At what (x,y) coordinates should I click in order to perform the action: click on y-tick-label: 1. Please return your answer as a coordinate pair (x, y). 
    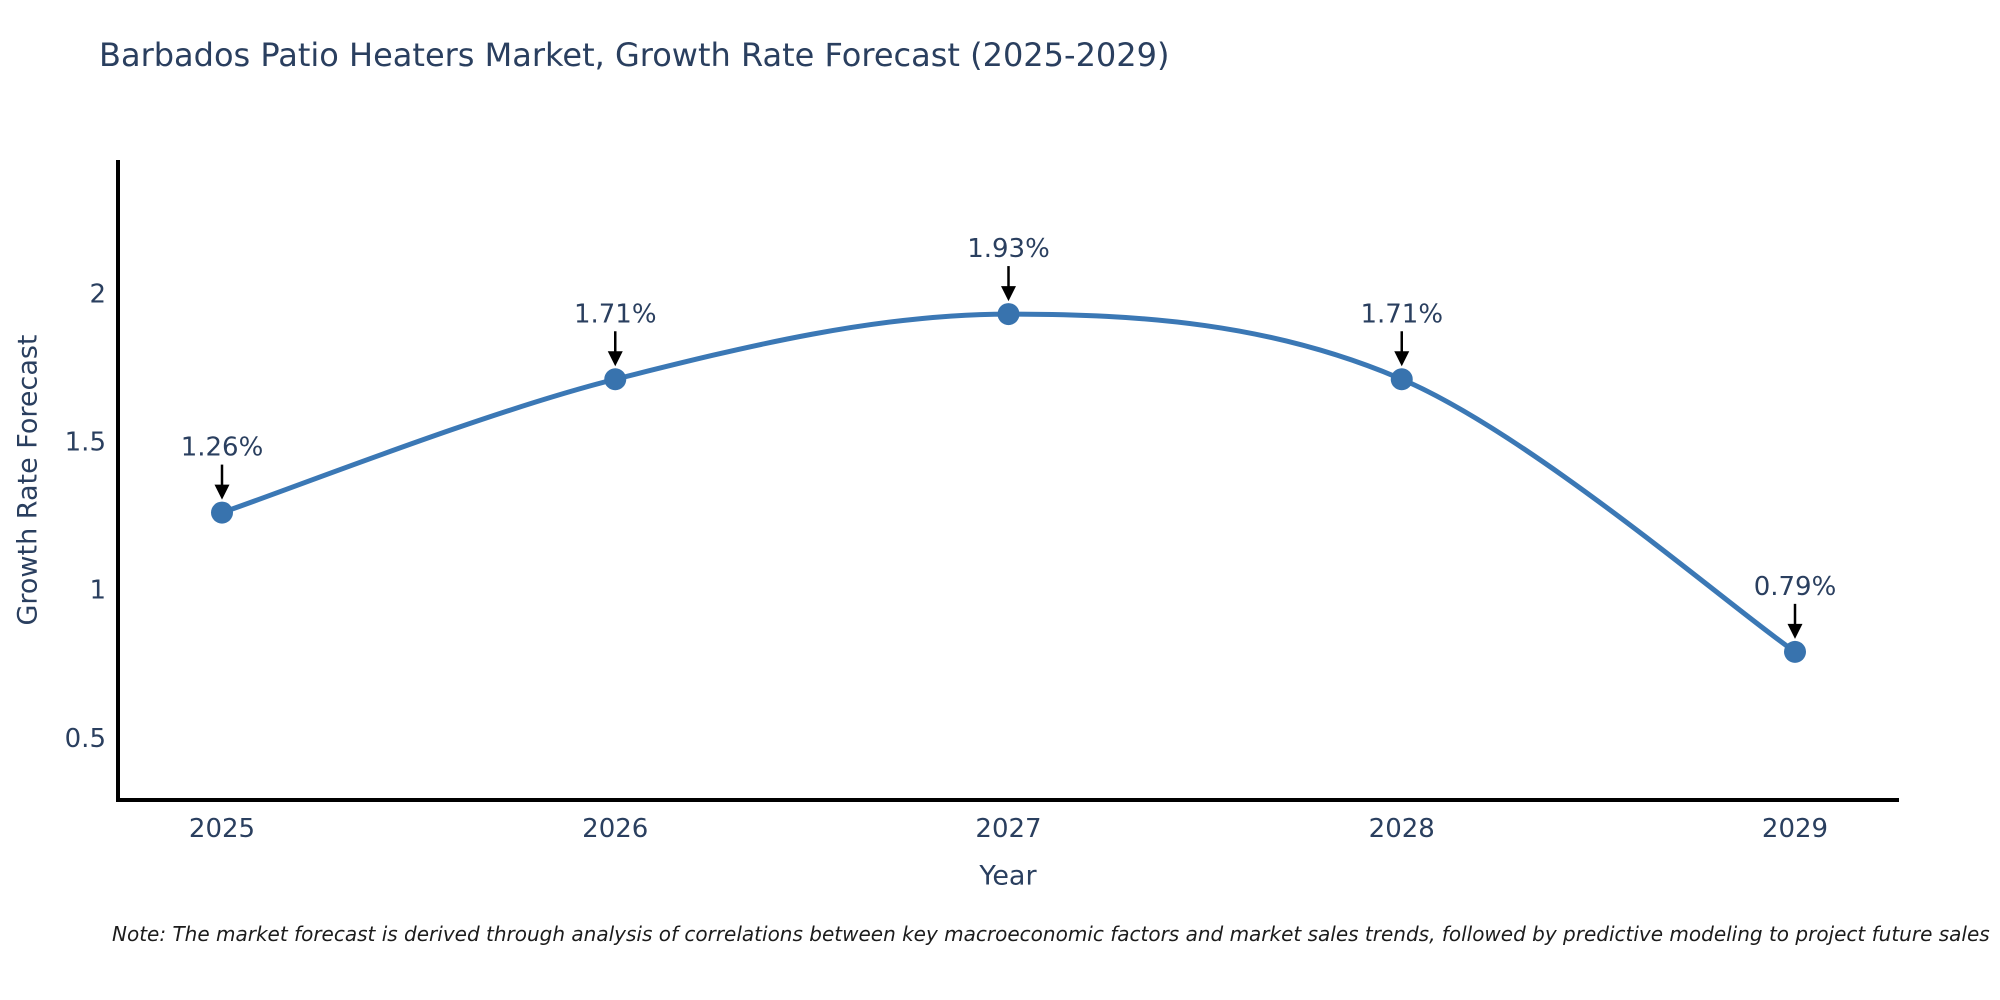
    Looking at the image, I should click on (97, 591).